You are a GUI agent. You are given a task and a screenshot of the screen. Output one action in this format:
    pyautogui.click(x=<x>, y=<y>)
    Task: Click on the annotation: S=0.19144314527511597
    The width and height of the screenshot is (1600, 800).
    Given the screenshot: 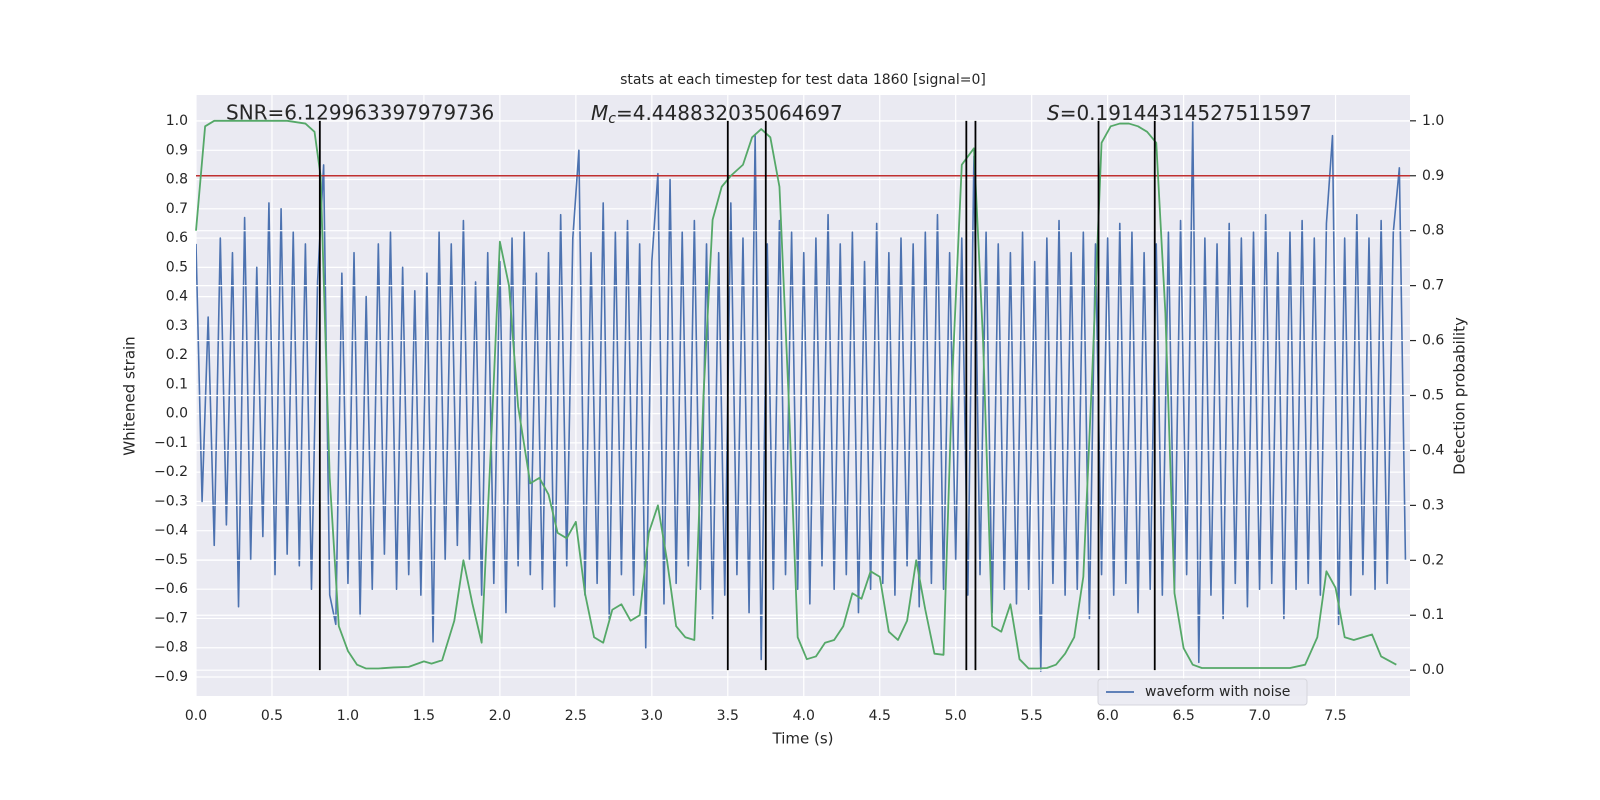 What is the action you would take?
    pyautogui.click(x=1179, y=113)
    